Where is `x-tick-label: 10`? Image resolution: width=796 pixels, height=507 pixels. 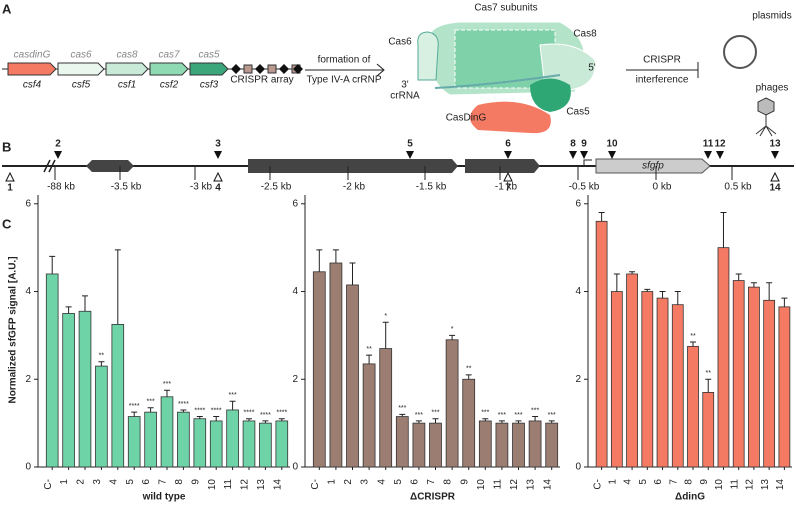 x-tick-label: 10 is located at coordinates (212, 485).